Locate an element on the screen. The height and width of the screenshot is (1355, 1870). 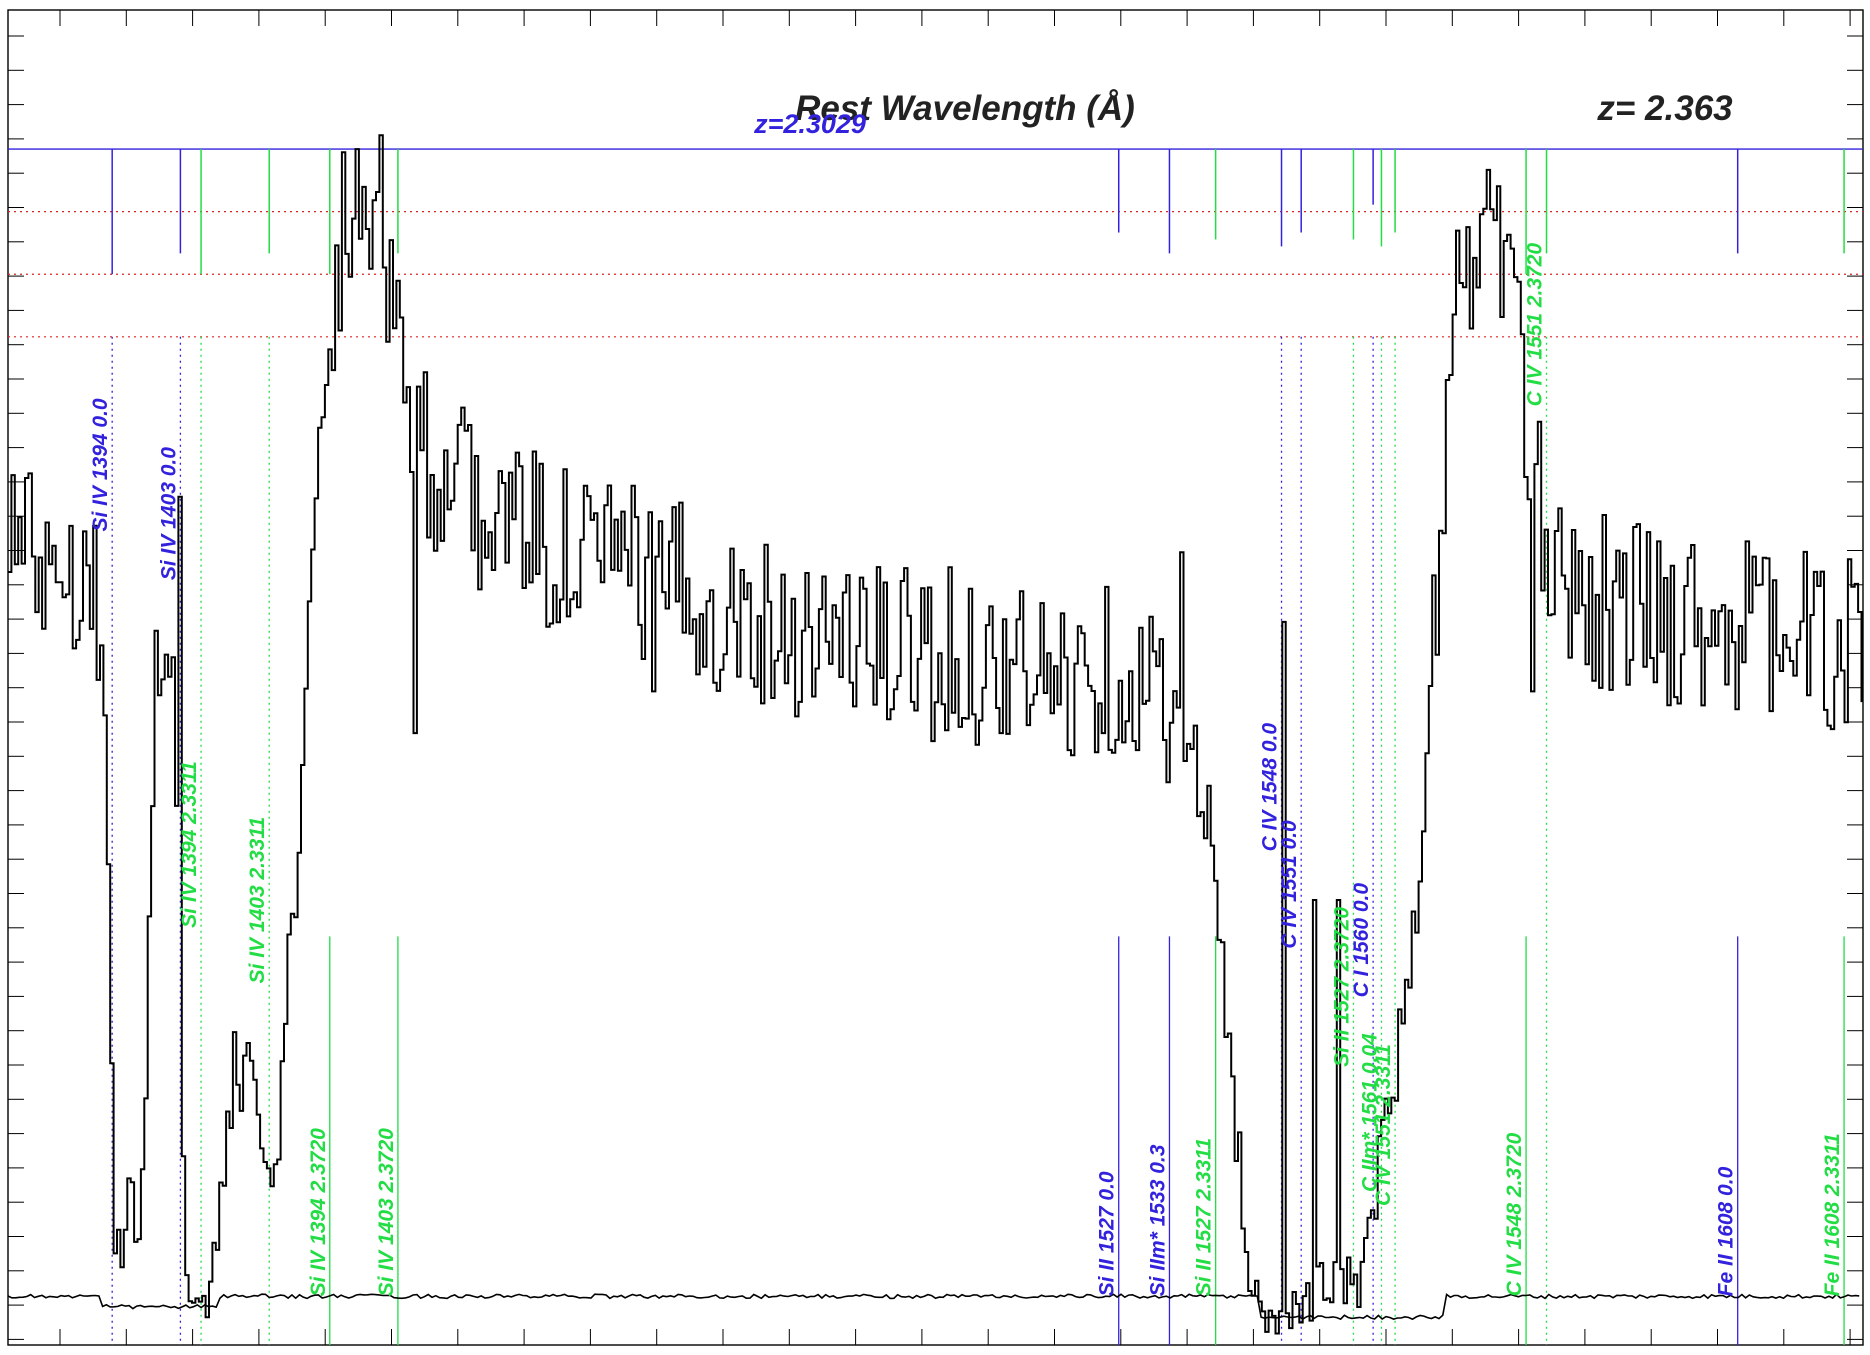
line-label: Si IV 1403 2.3311 is located at coordinates (257, 900).